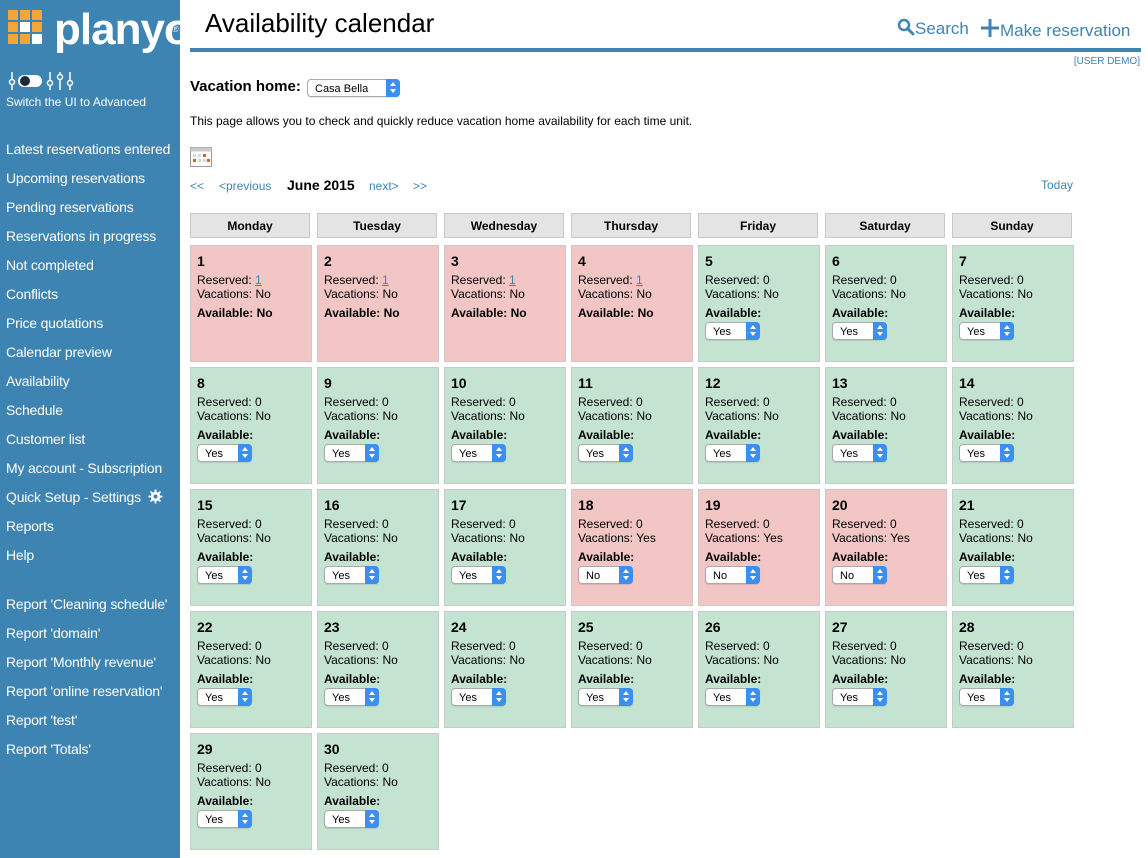 The height and width of the screenshot is (858, 1148). What do you see at coordinates (50, 265) in the screenshot?
I see `sidebar-item-not-completed: Not completed` at bounding box center [50, 265].